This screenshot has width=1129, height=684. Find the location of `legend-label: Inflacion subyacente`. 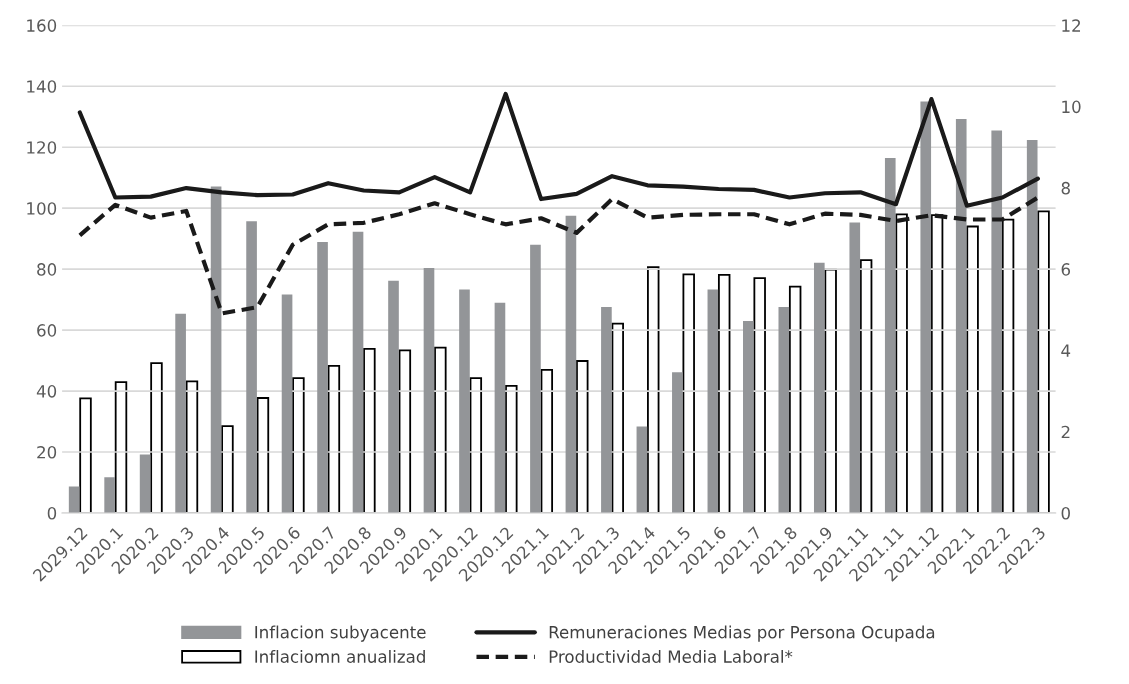

legend-label: Inflacion subyacente is located at coordinates (340, 633).